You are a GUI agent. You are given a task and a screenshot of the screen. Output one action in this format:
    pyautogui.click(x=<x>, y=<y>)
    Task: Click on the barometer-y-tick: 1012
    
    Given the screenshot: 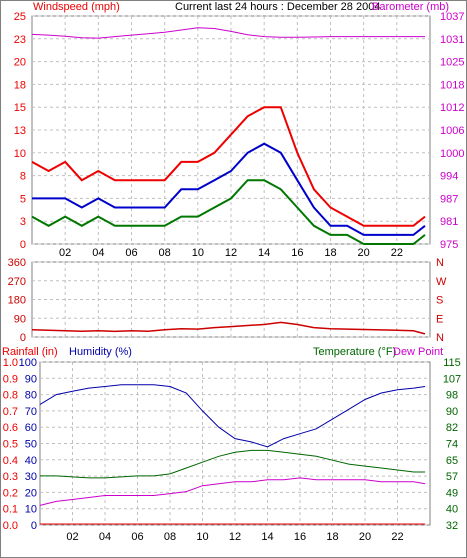 What is the action you would take?
    pyautogui.click(x=452, y=108)
    